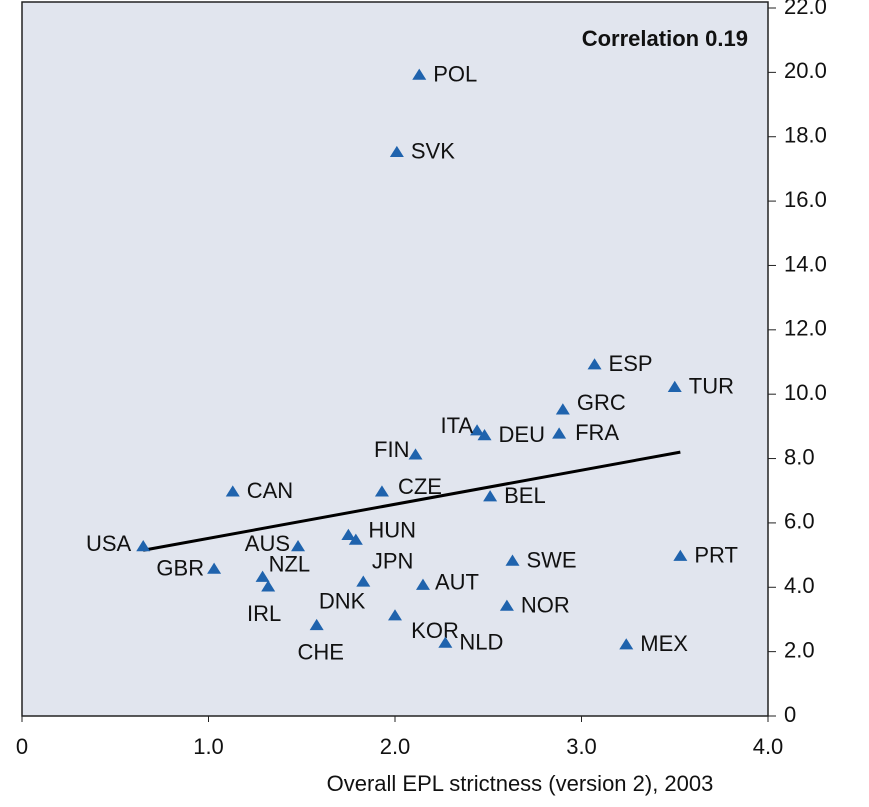 This screenshot has height=807, width=869. Describe the element at coordinates (805, 263) in the screenshot. I see `y-tick-label: 14.0` at that location.